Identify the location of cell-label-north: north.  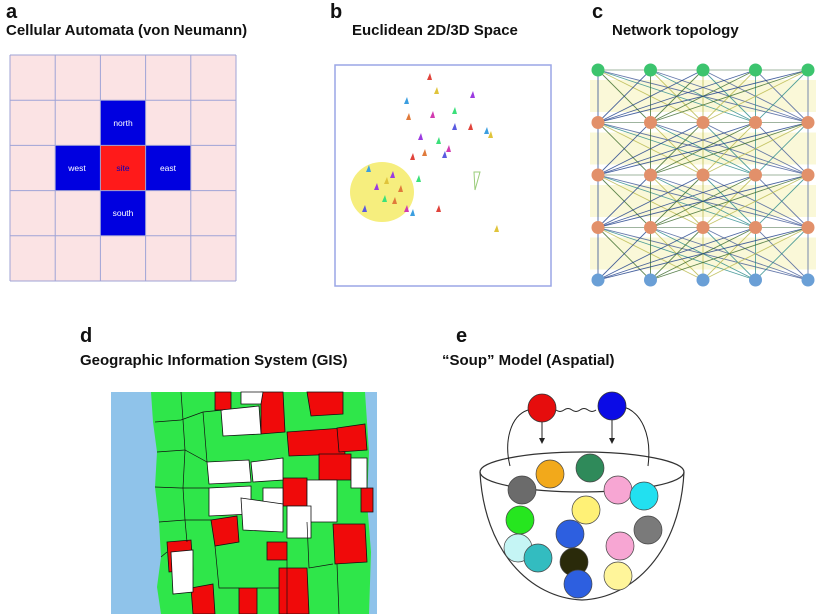
(123, 123).